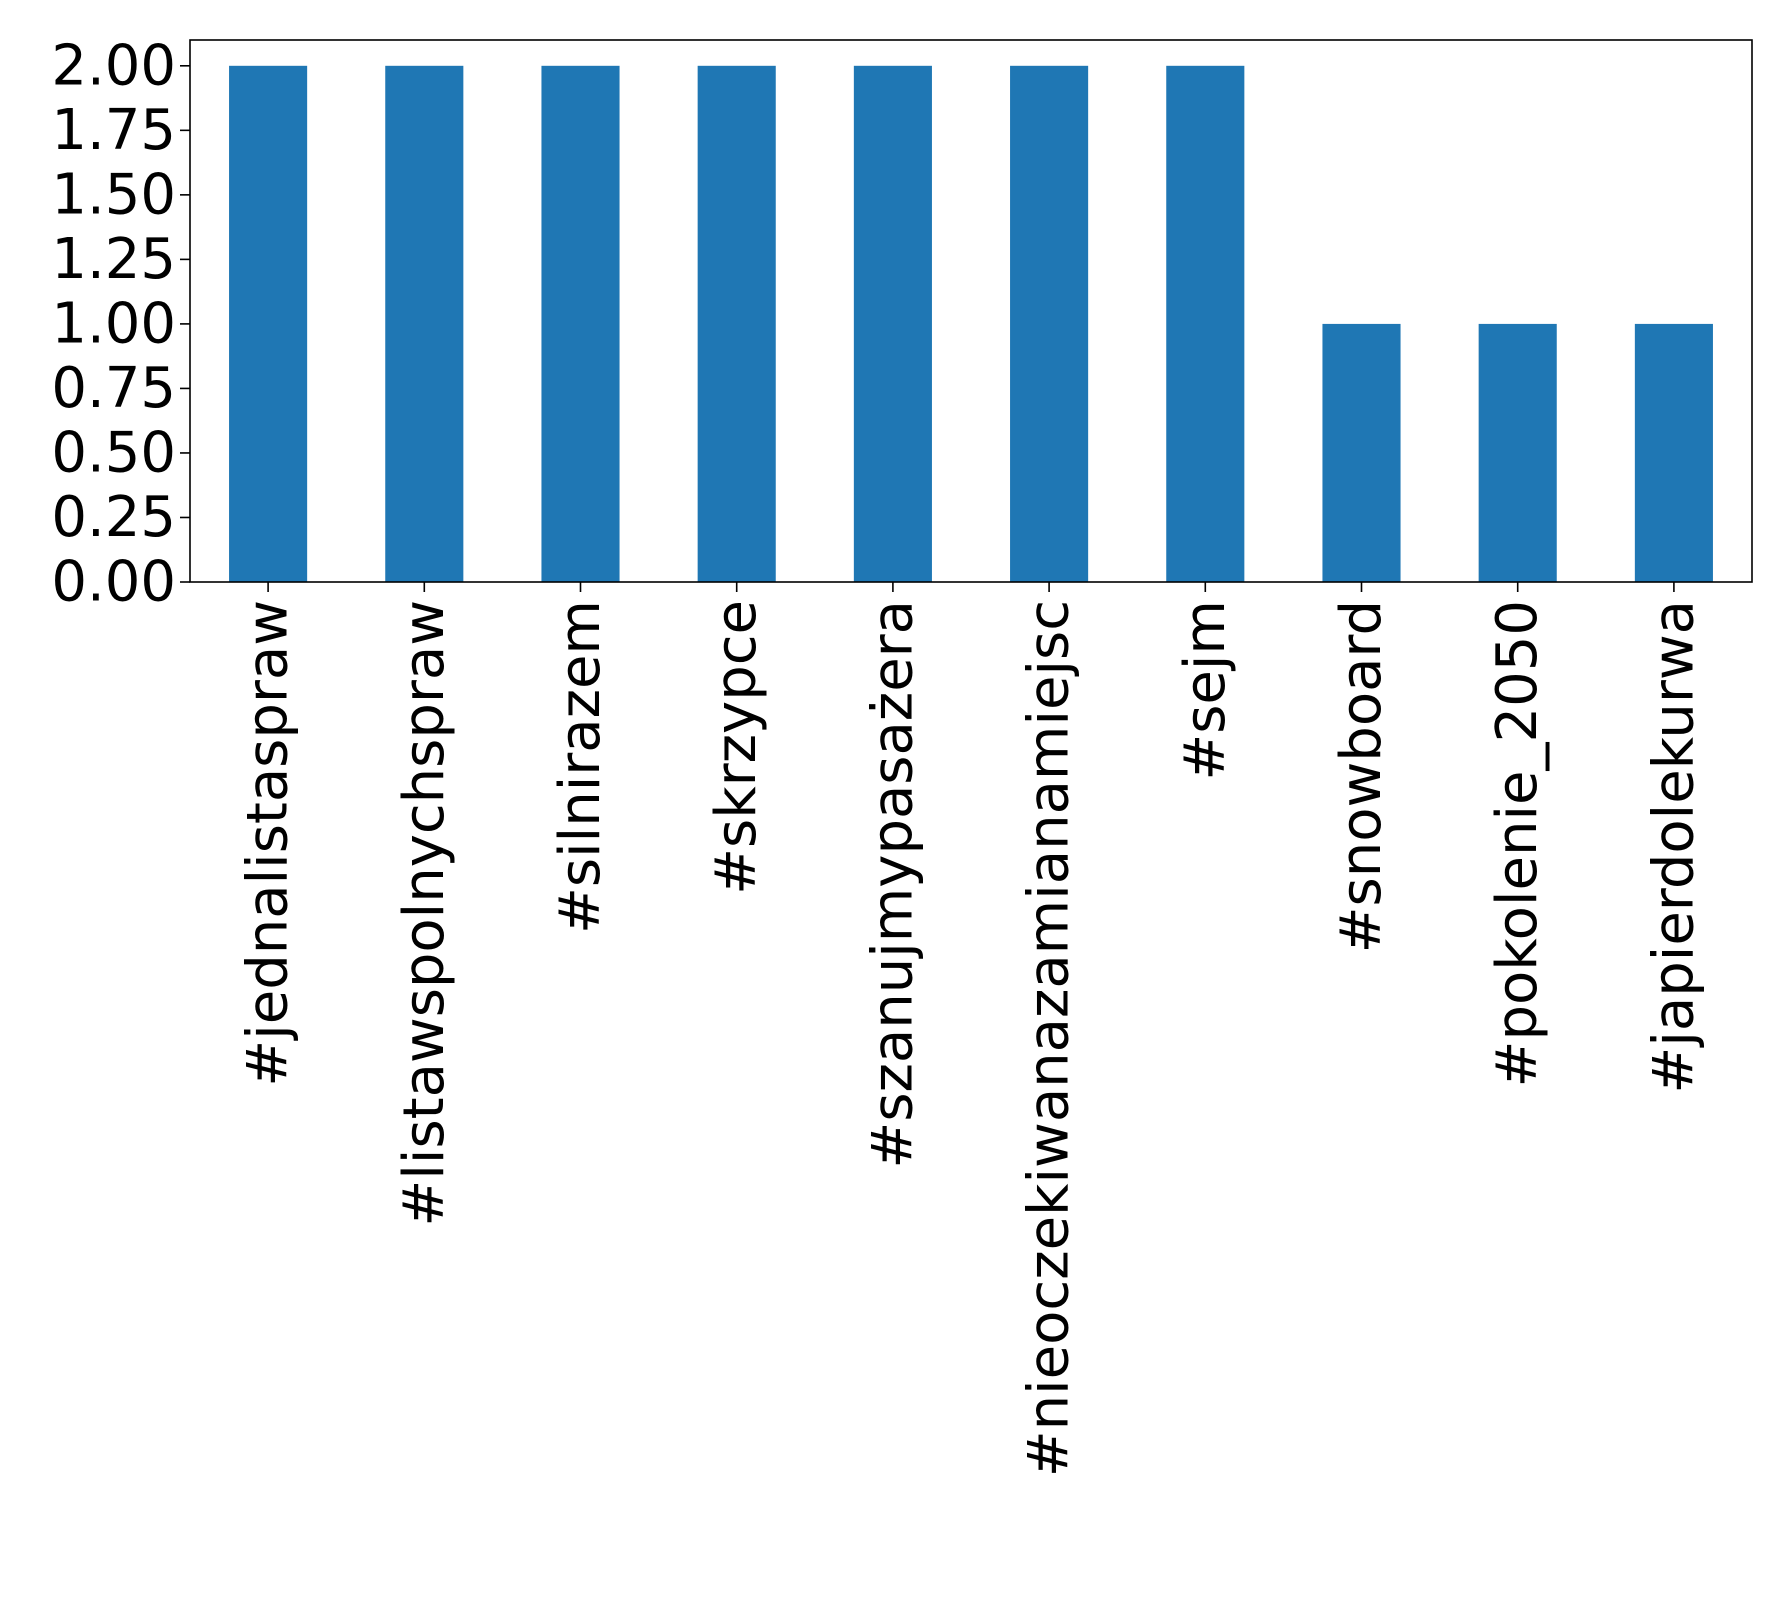 The width and height of the screenshot is (1778, 1606). I want to click on y-tick-label: 0.50, so click(113, 452).